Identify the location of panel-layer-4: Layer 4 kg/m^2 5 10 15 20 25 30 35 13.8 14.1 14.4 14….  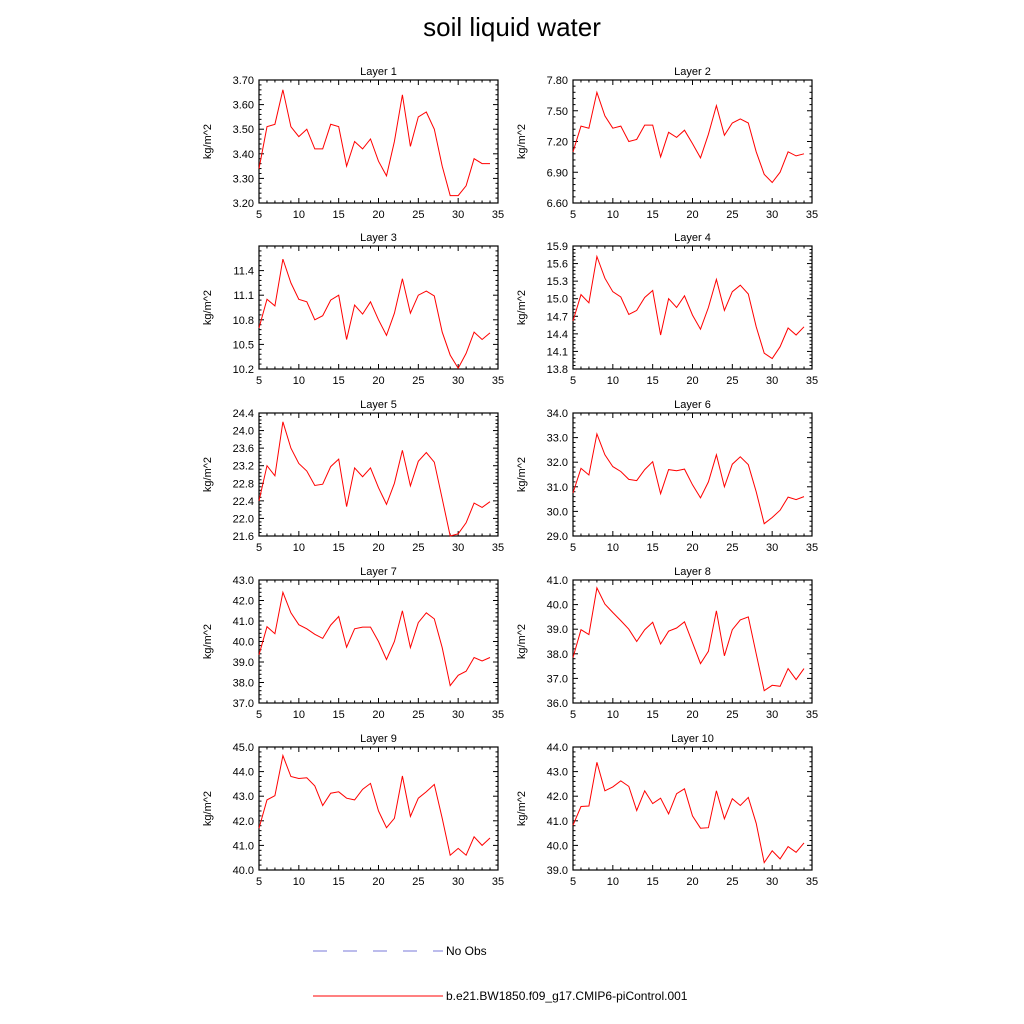
(667, 309).